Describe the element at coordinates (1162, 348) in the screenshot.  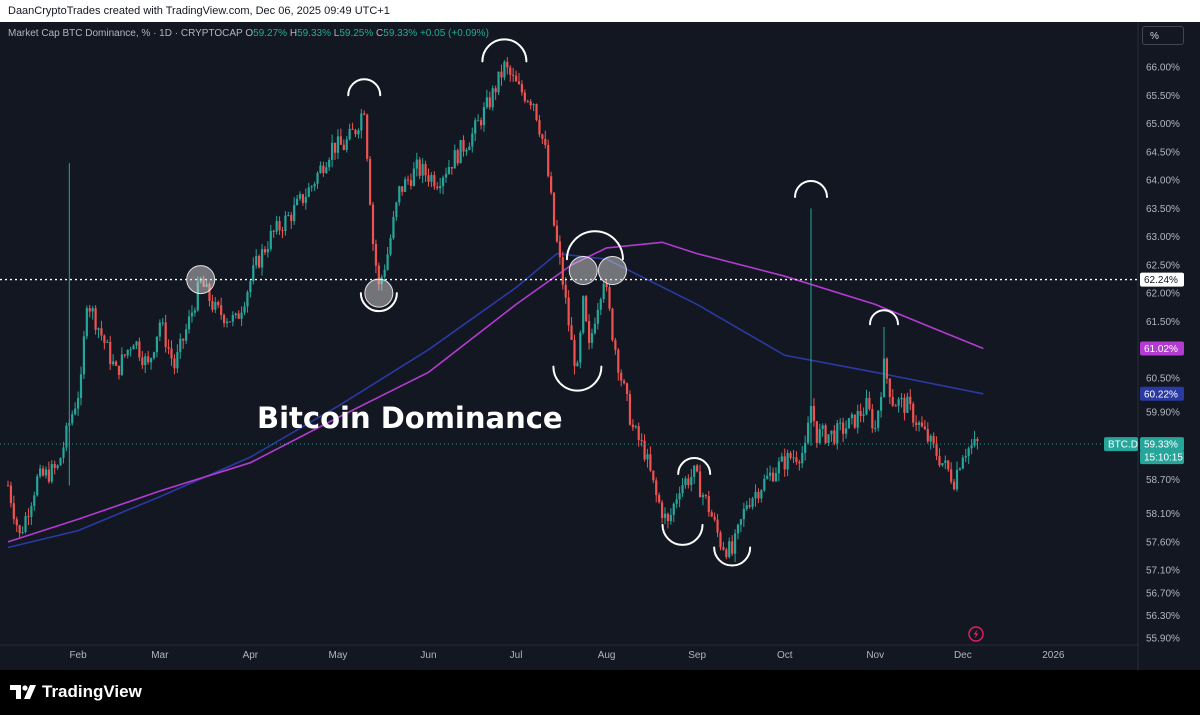
I see `ma-purple-price-label-bg` at that location.